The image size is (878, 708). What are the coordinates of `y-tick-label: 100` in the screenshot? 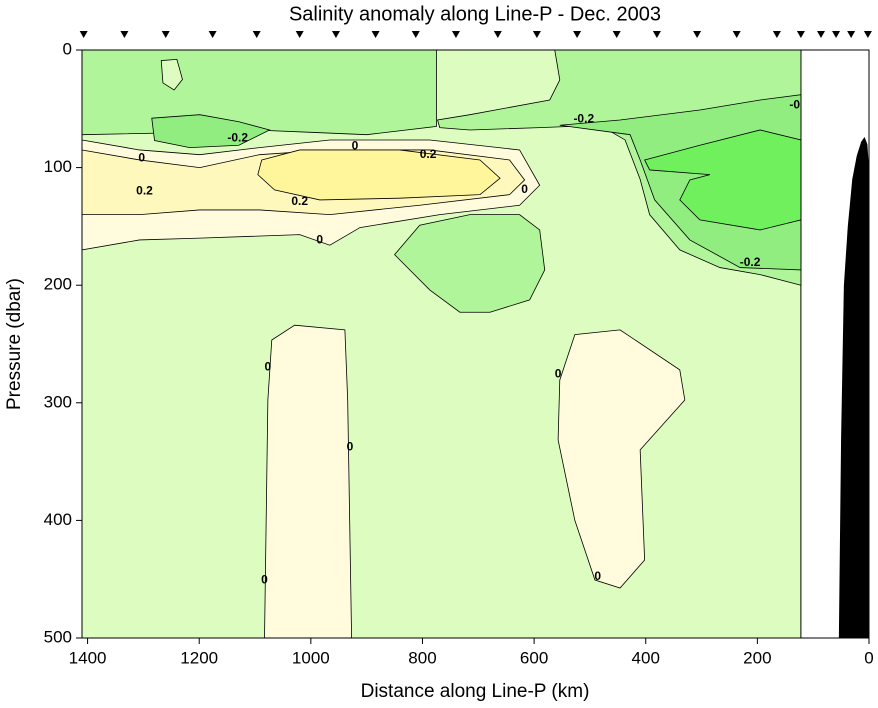 It's located at (58, 166).